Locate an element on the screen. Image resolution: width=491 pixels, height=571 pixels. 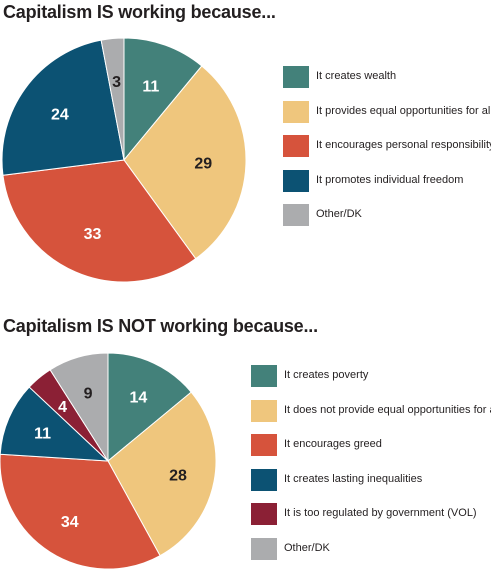
pie-slice-value-label: 14 is located at coordinates (138, 398).